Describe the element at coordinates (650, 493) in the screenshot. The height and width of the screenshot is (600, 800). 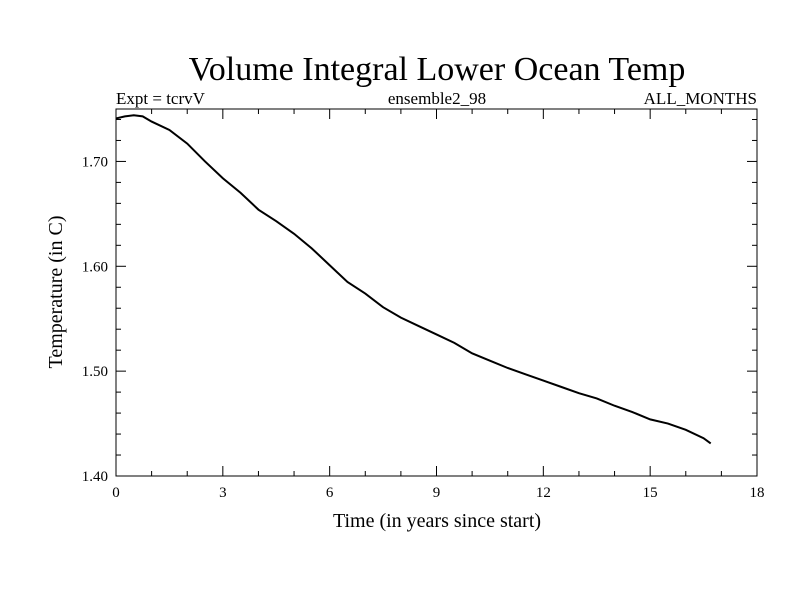
I see `x-tick-label: 15` at that location.